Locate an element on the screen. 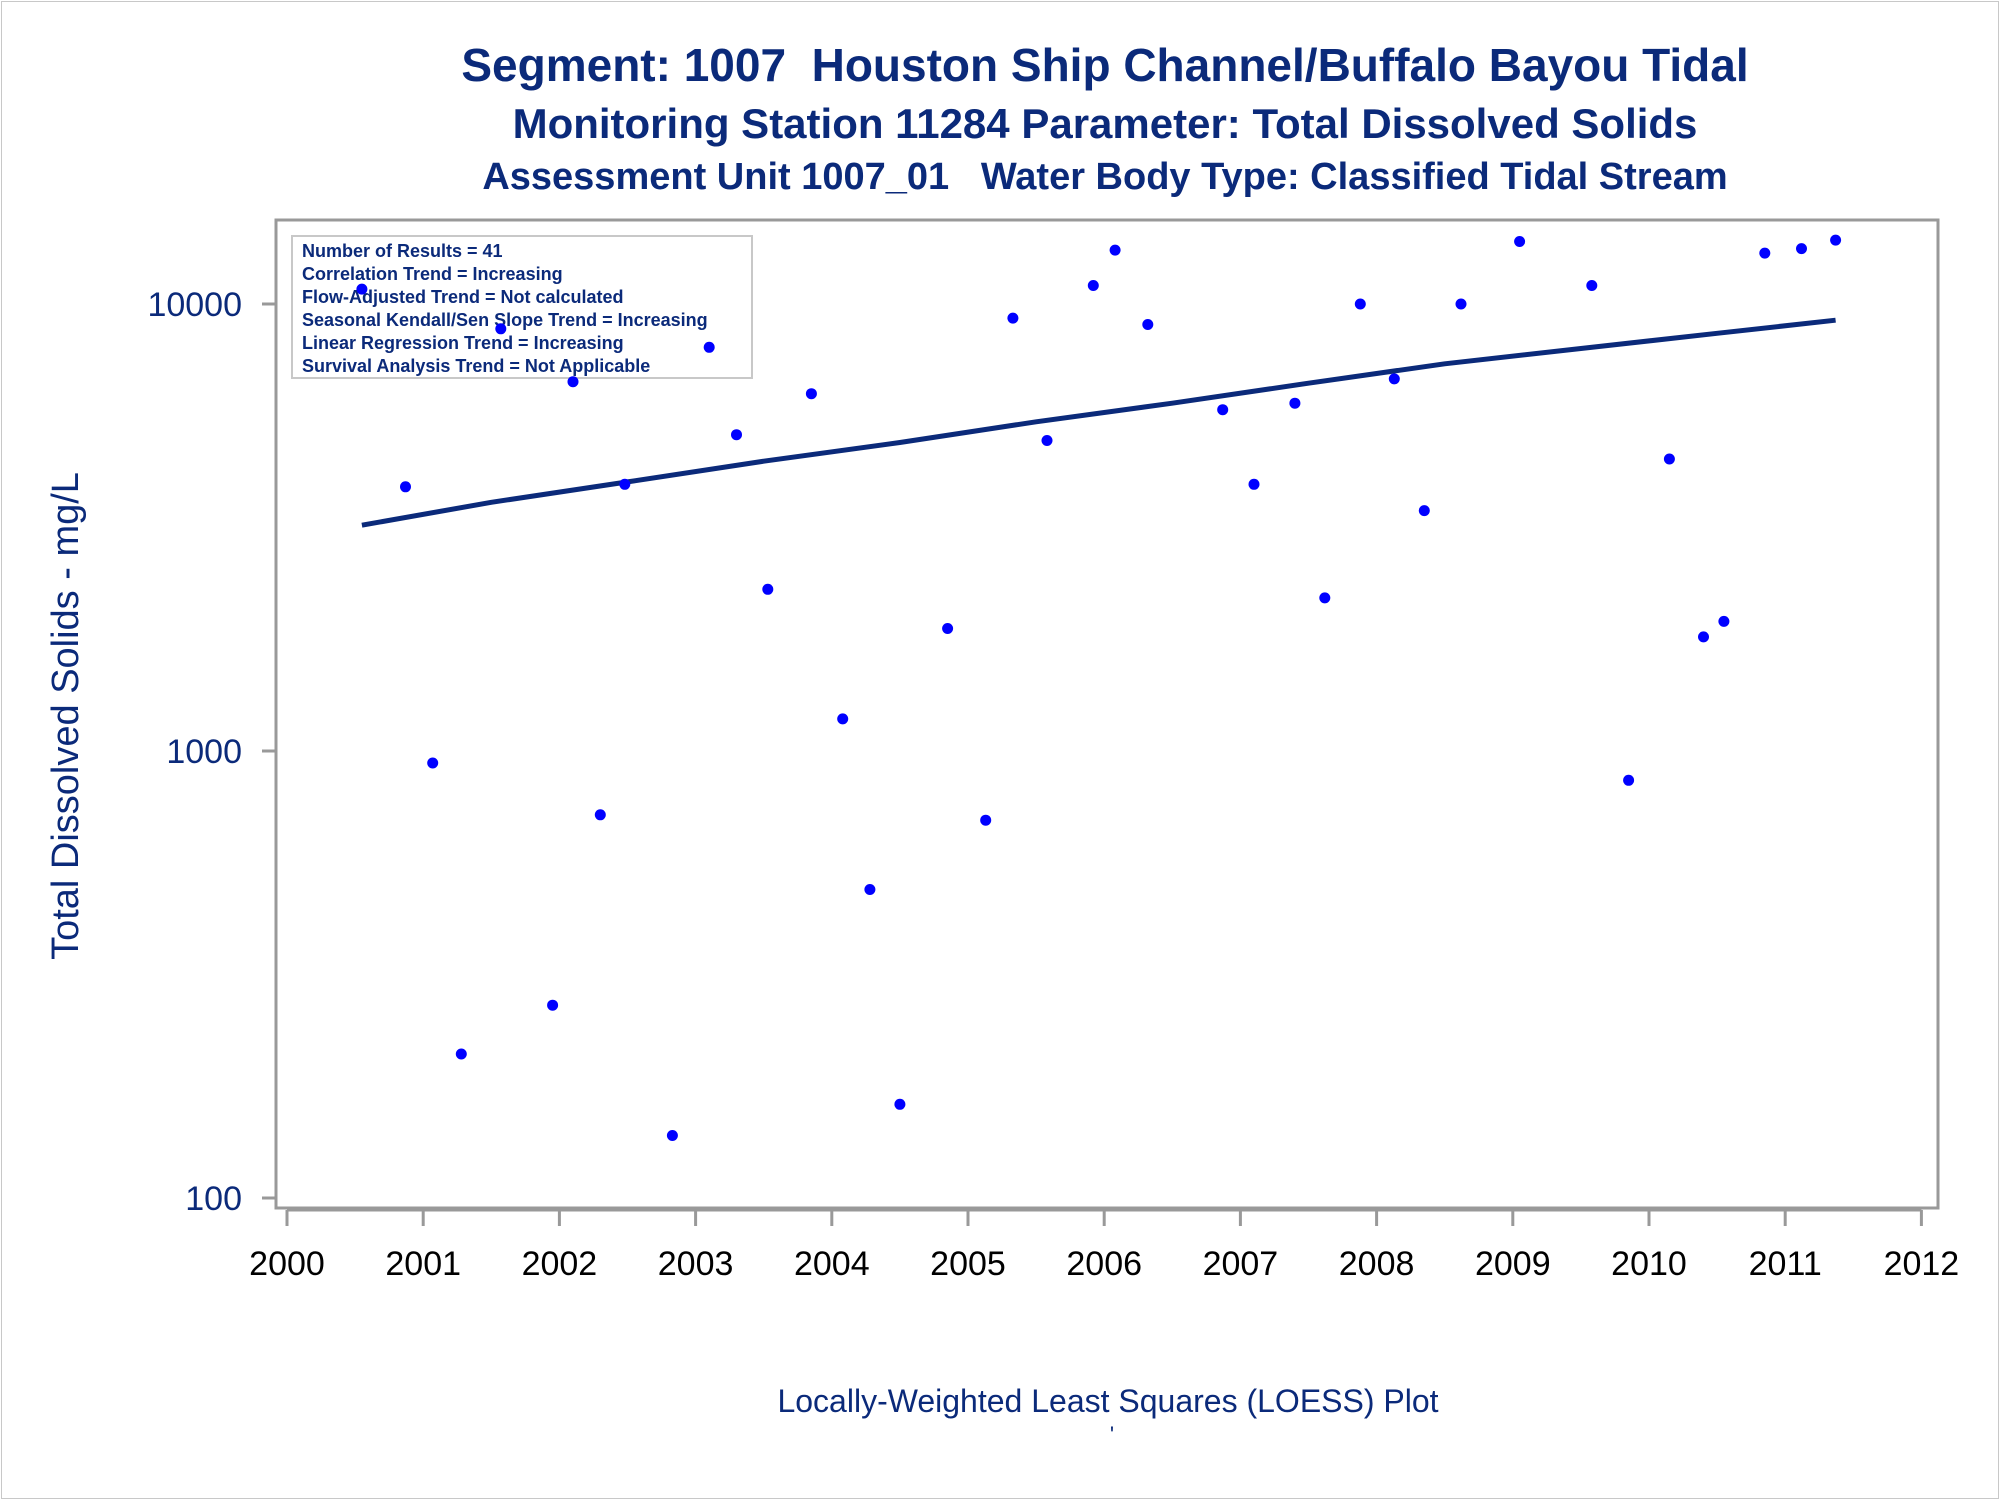 Image resolution: width=2000 pixels, height=1500 pixels. y-tick-label: 10000 is located at coordinates (194, 305).